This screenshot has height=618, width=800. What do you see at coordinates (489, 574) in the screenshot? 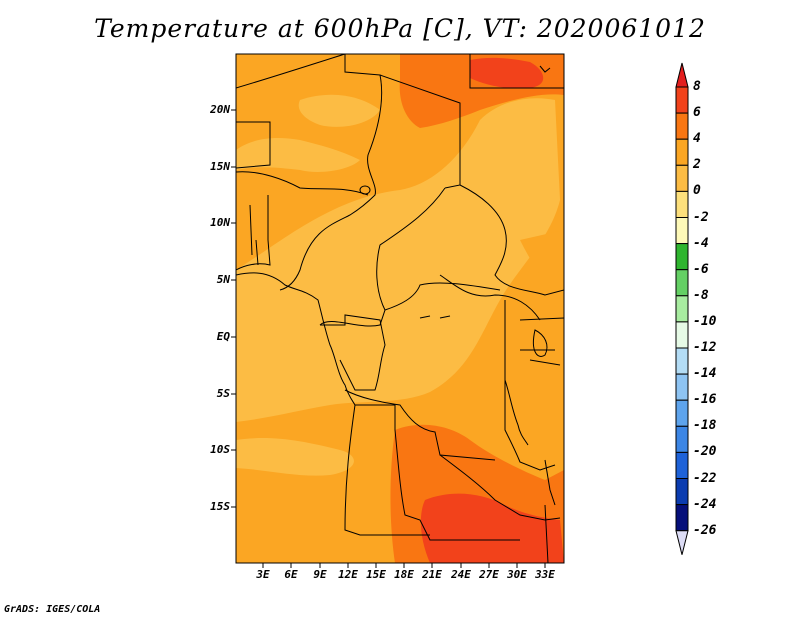
I see `lon-label-27e: 27E` at bounding box center [489, 574].